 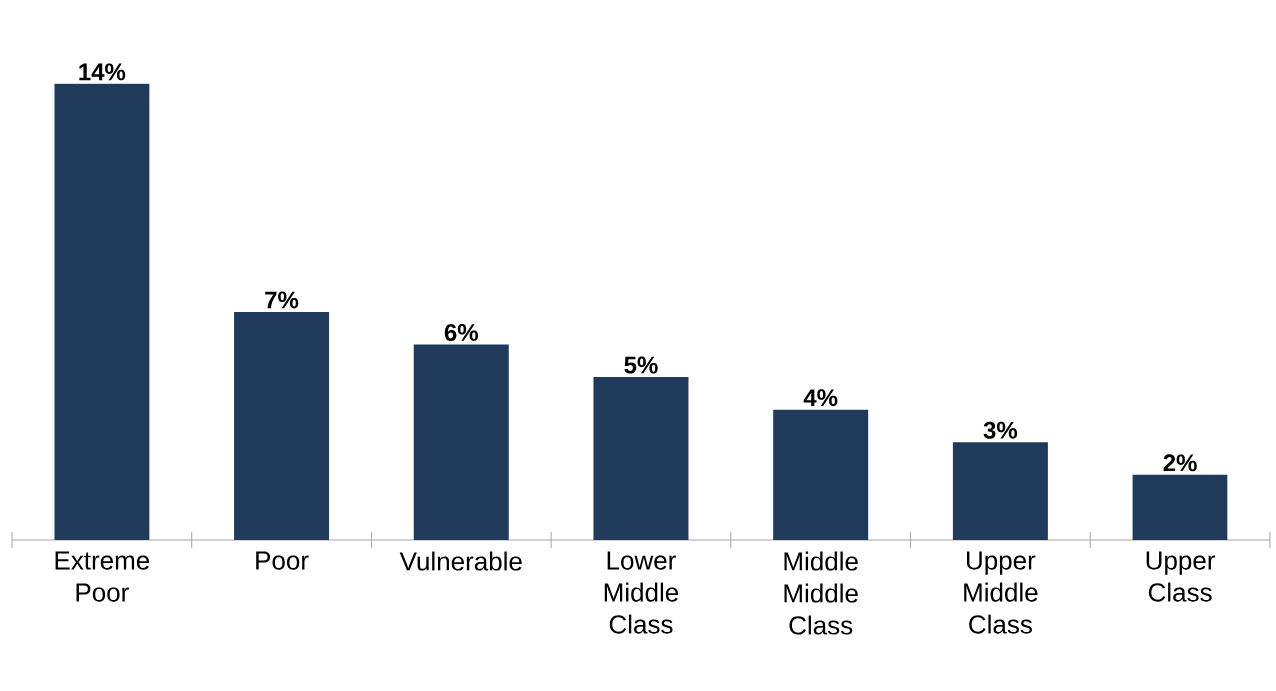 I want to click on x-tick-label: Middle Middle Class, so click(x=821, y=593).